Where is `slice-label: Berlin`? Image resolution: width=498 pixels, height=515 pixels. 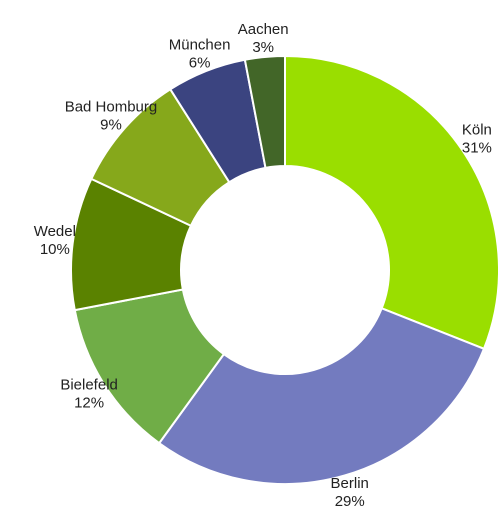
slice-label: Berlin is located at coordinates (350, 483).